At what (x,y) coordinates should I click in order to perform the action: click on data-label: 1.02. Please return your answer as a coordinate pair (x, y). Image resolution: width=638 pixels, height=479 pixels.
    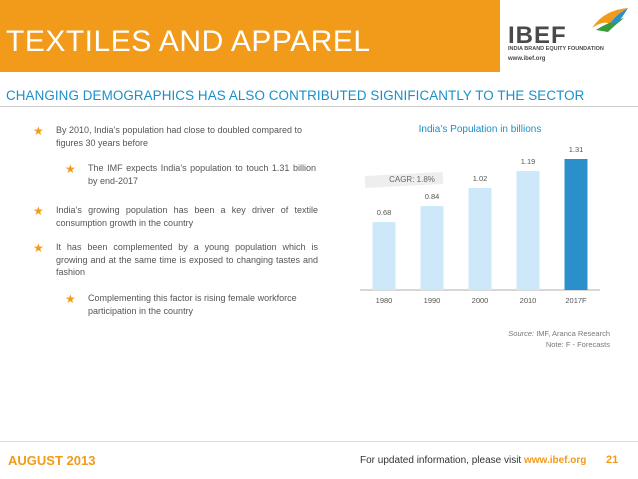
    Looking at the image, I should click on (480, 178).